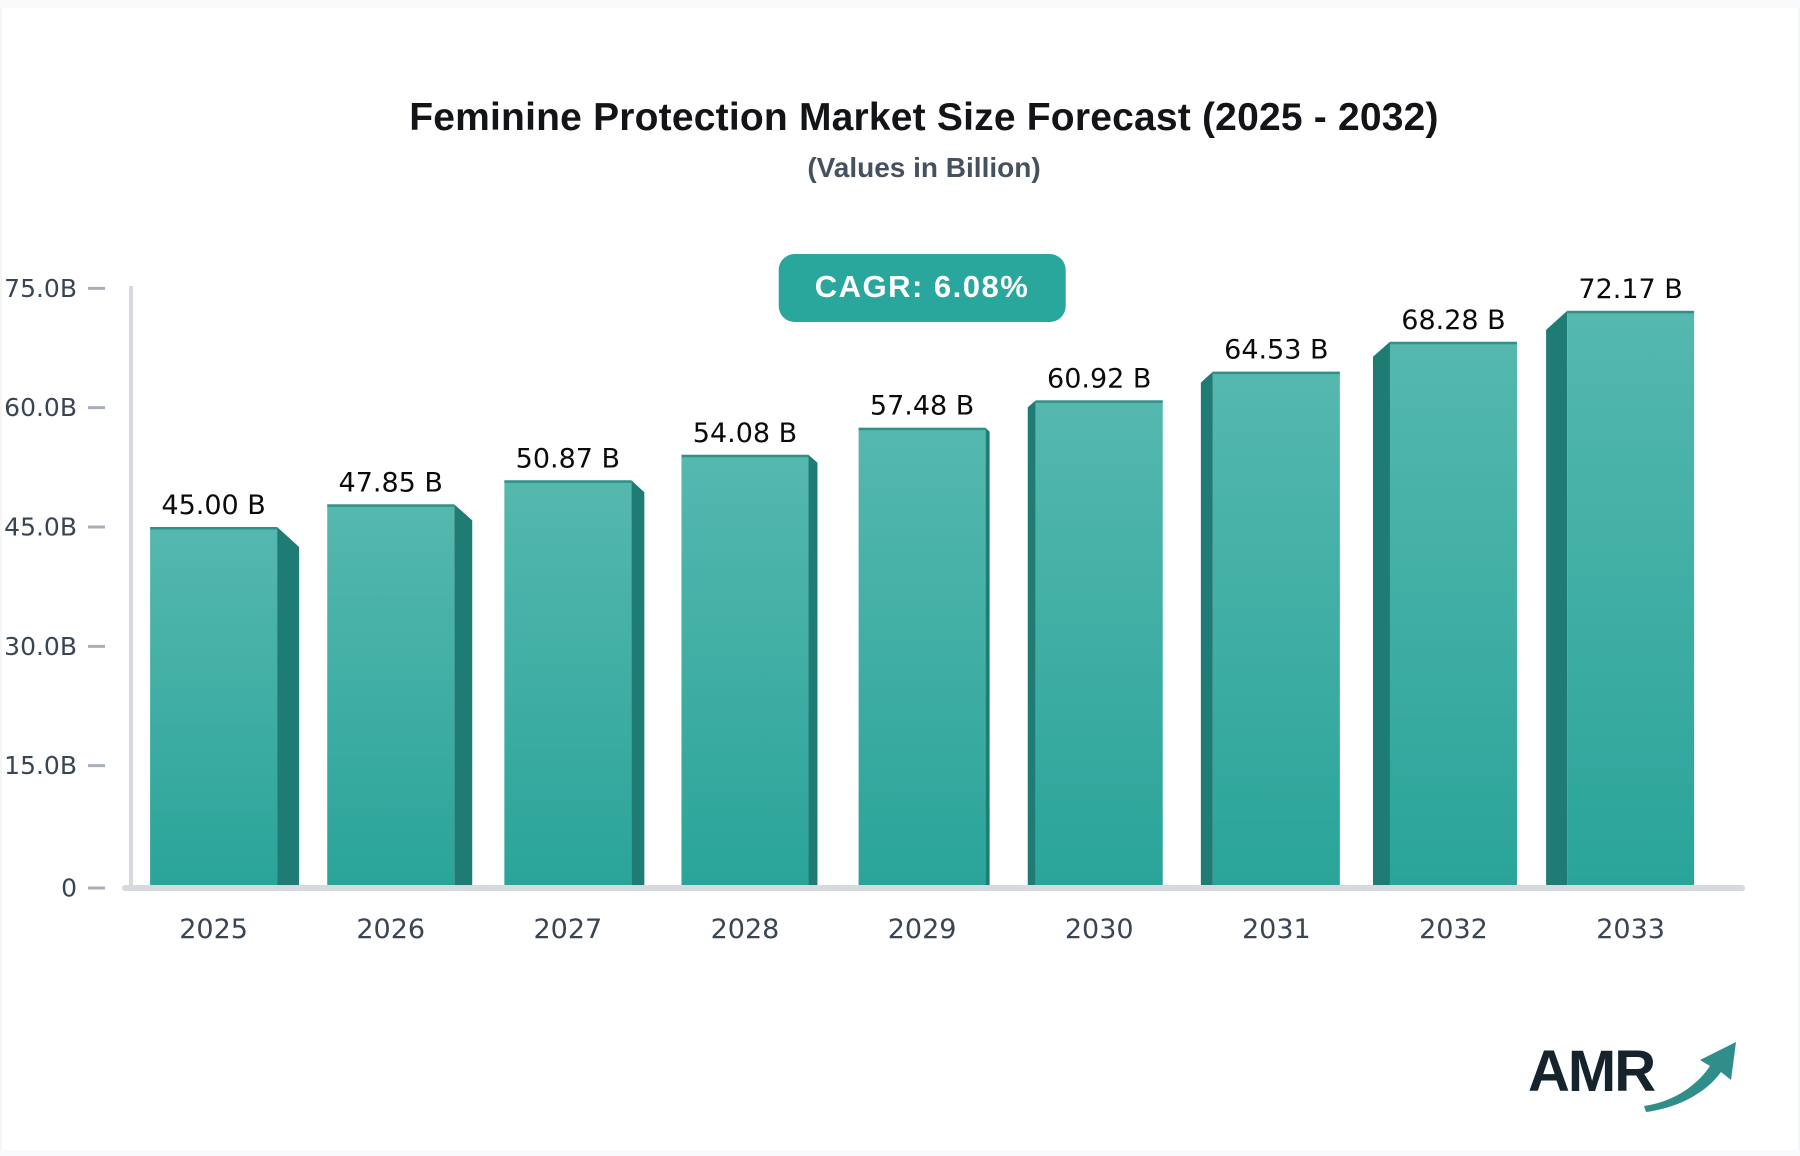 The height and width of the screenshot is (1156, 1800). What do you see at coordinates (1099, 929) in the screenshot?
I see `x-axis-label: 2030` at bounding box center [1099, 929].